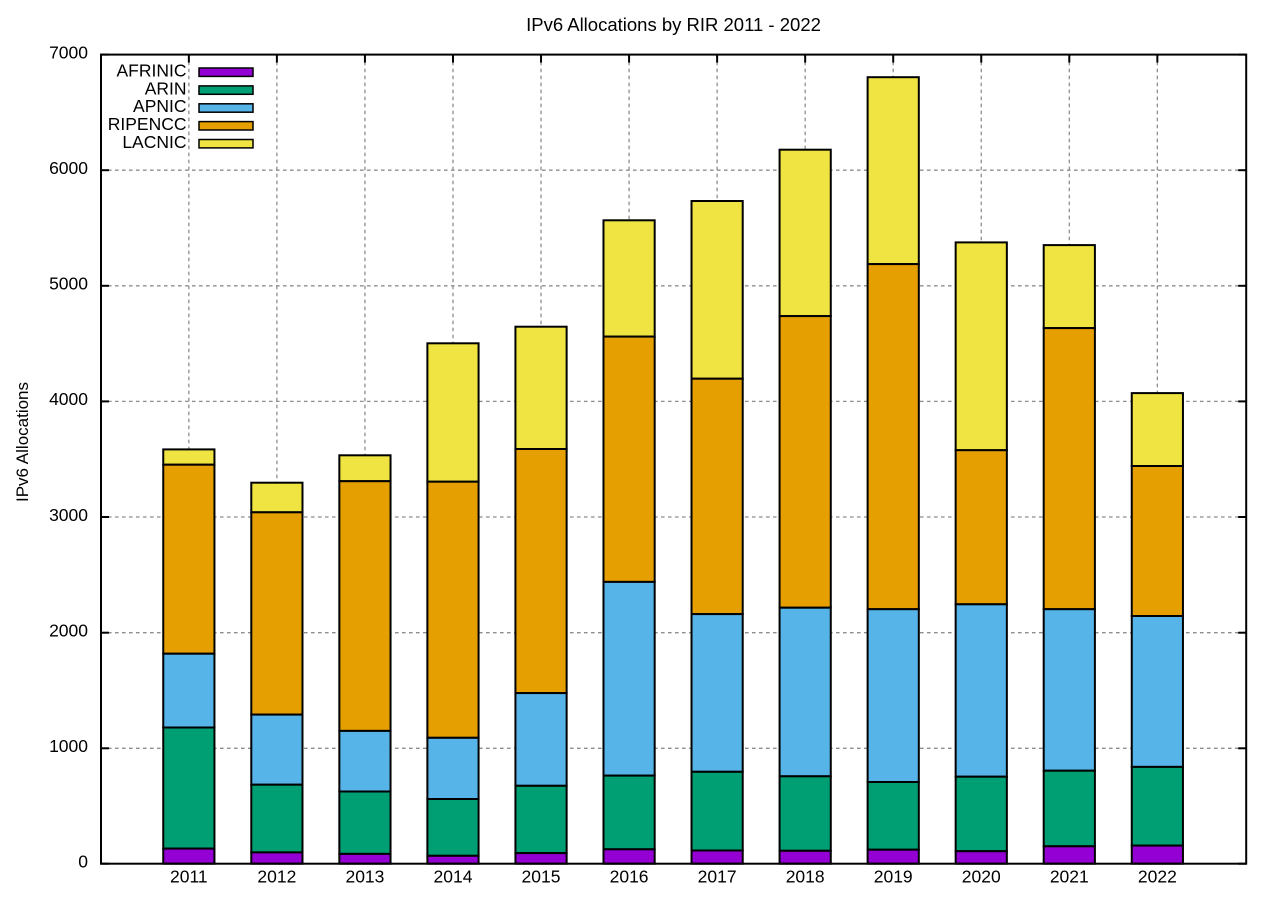 Image resolution: width=1280 pixels, height=900 pixels. I want to click on svg-text: 2020, so click(981, 876).